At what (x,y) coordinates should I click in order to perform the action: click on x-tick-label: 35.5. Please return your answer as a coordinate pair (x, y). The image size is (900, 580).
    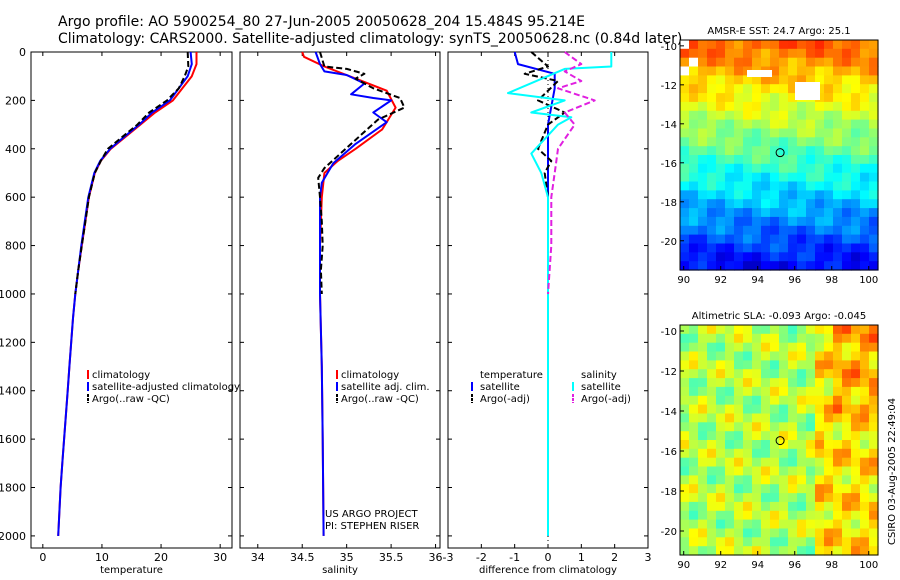
    Looking at the image, I should click on (391, 557).